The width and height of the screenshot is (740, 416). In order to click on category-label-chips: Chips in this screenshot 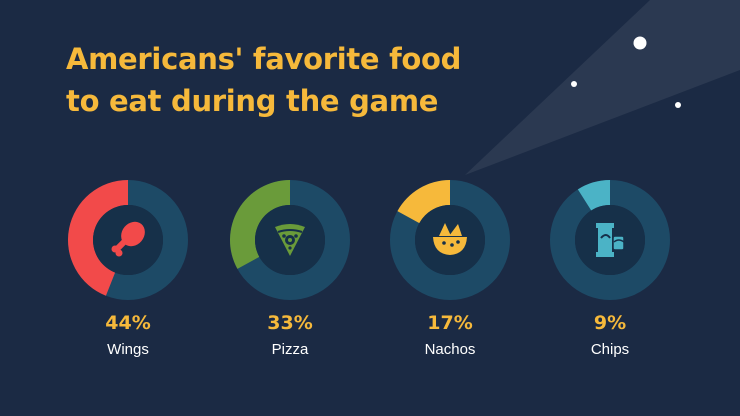, I will do `click(610, 349)`.